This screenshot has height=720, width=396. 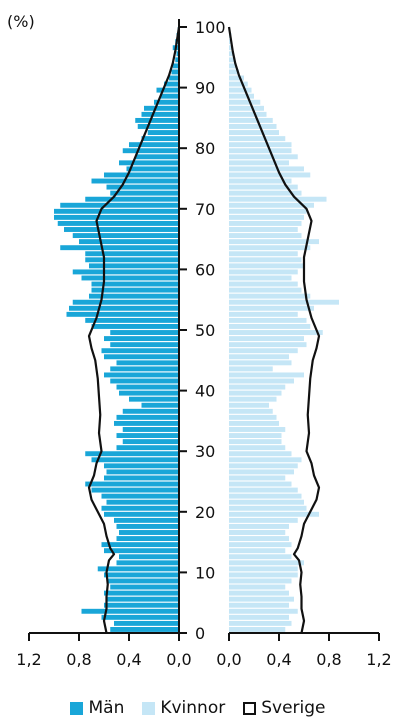 What do you see at coordinates (205, 572) in the screenshot?
I see `y-tick-label: 10` at bounding box center [205, 572].